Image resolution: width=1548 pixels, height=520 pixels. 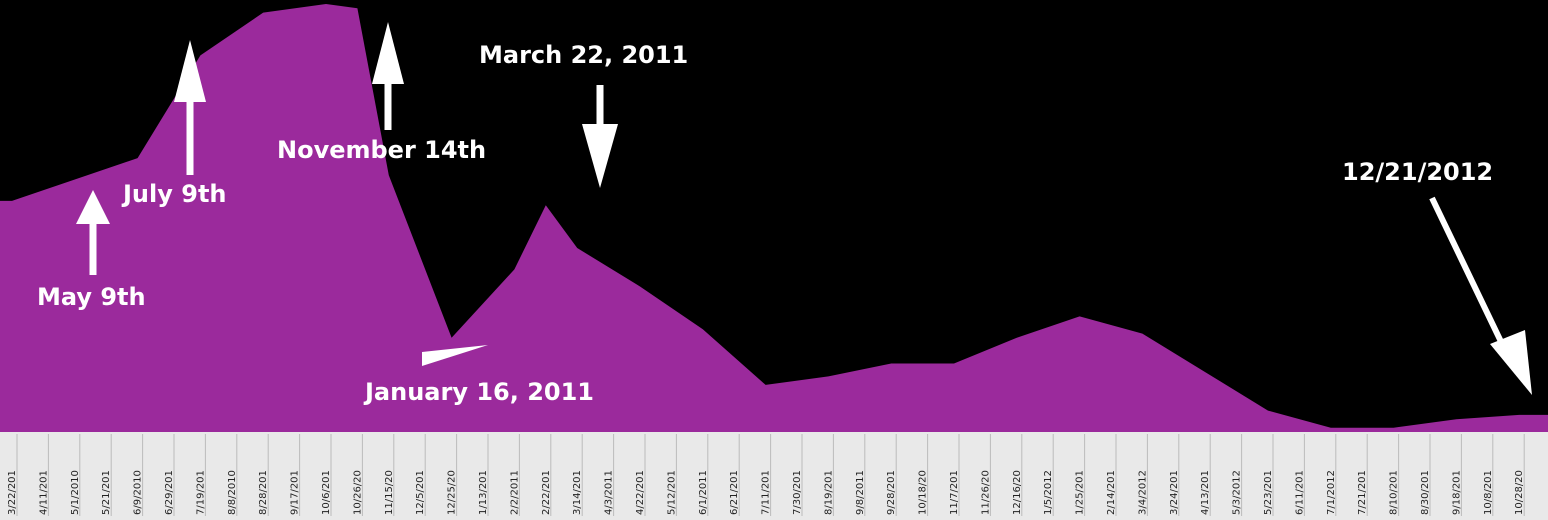 What do you see at coordinates (1237, 492) in the screenshot?
I see `x-tick-label: 5/3/2012` at bounding box center [1237, 492].